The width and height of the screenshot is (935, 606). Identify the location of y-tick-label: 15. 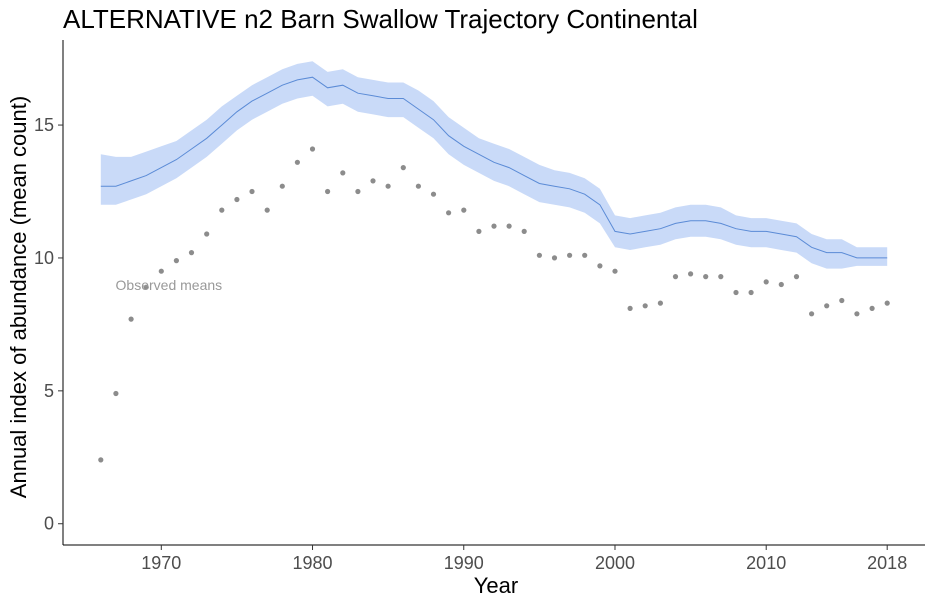
(44, 125).